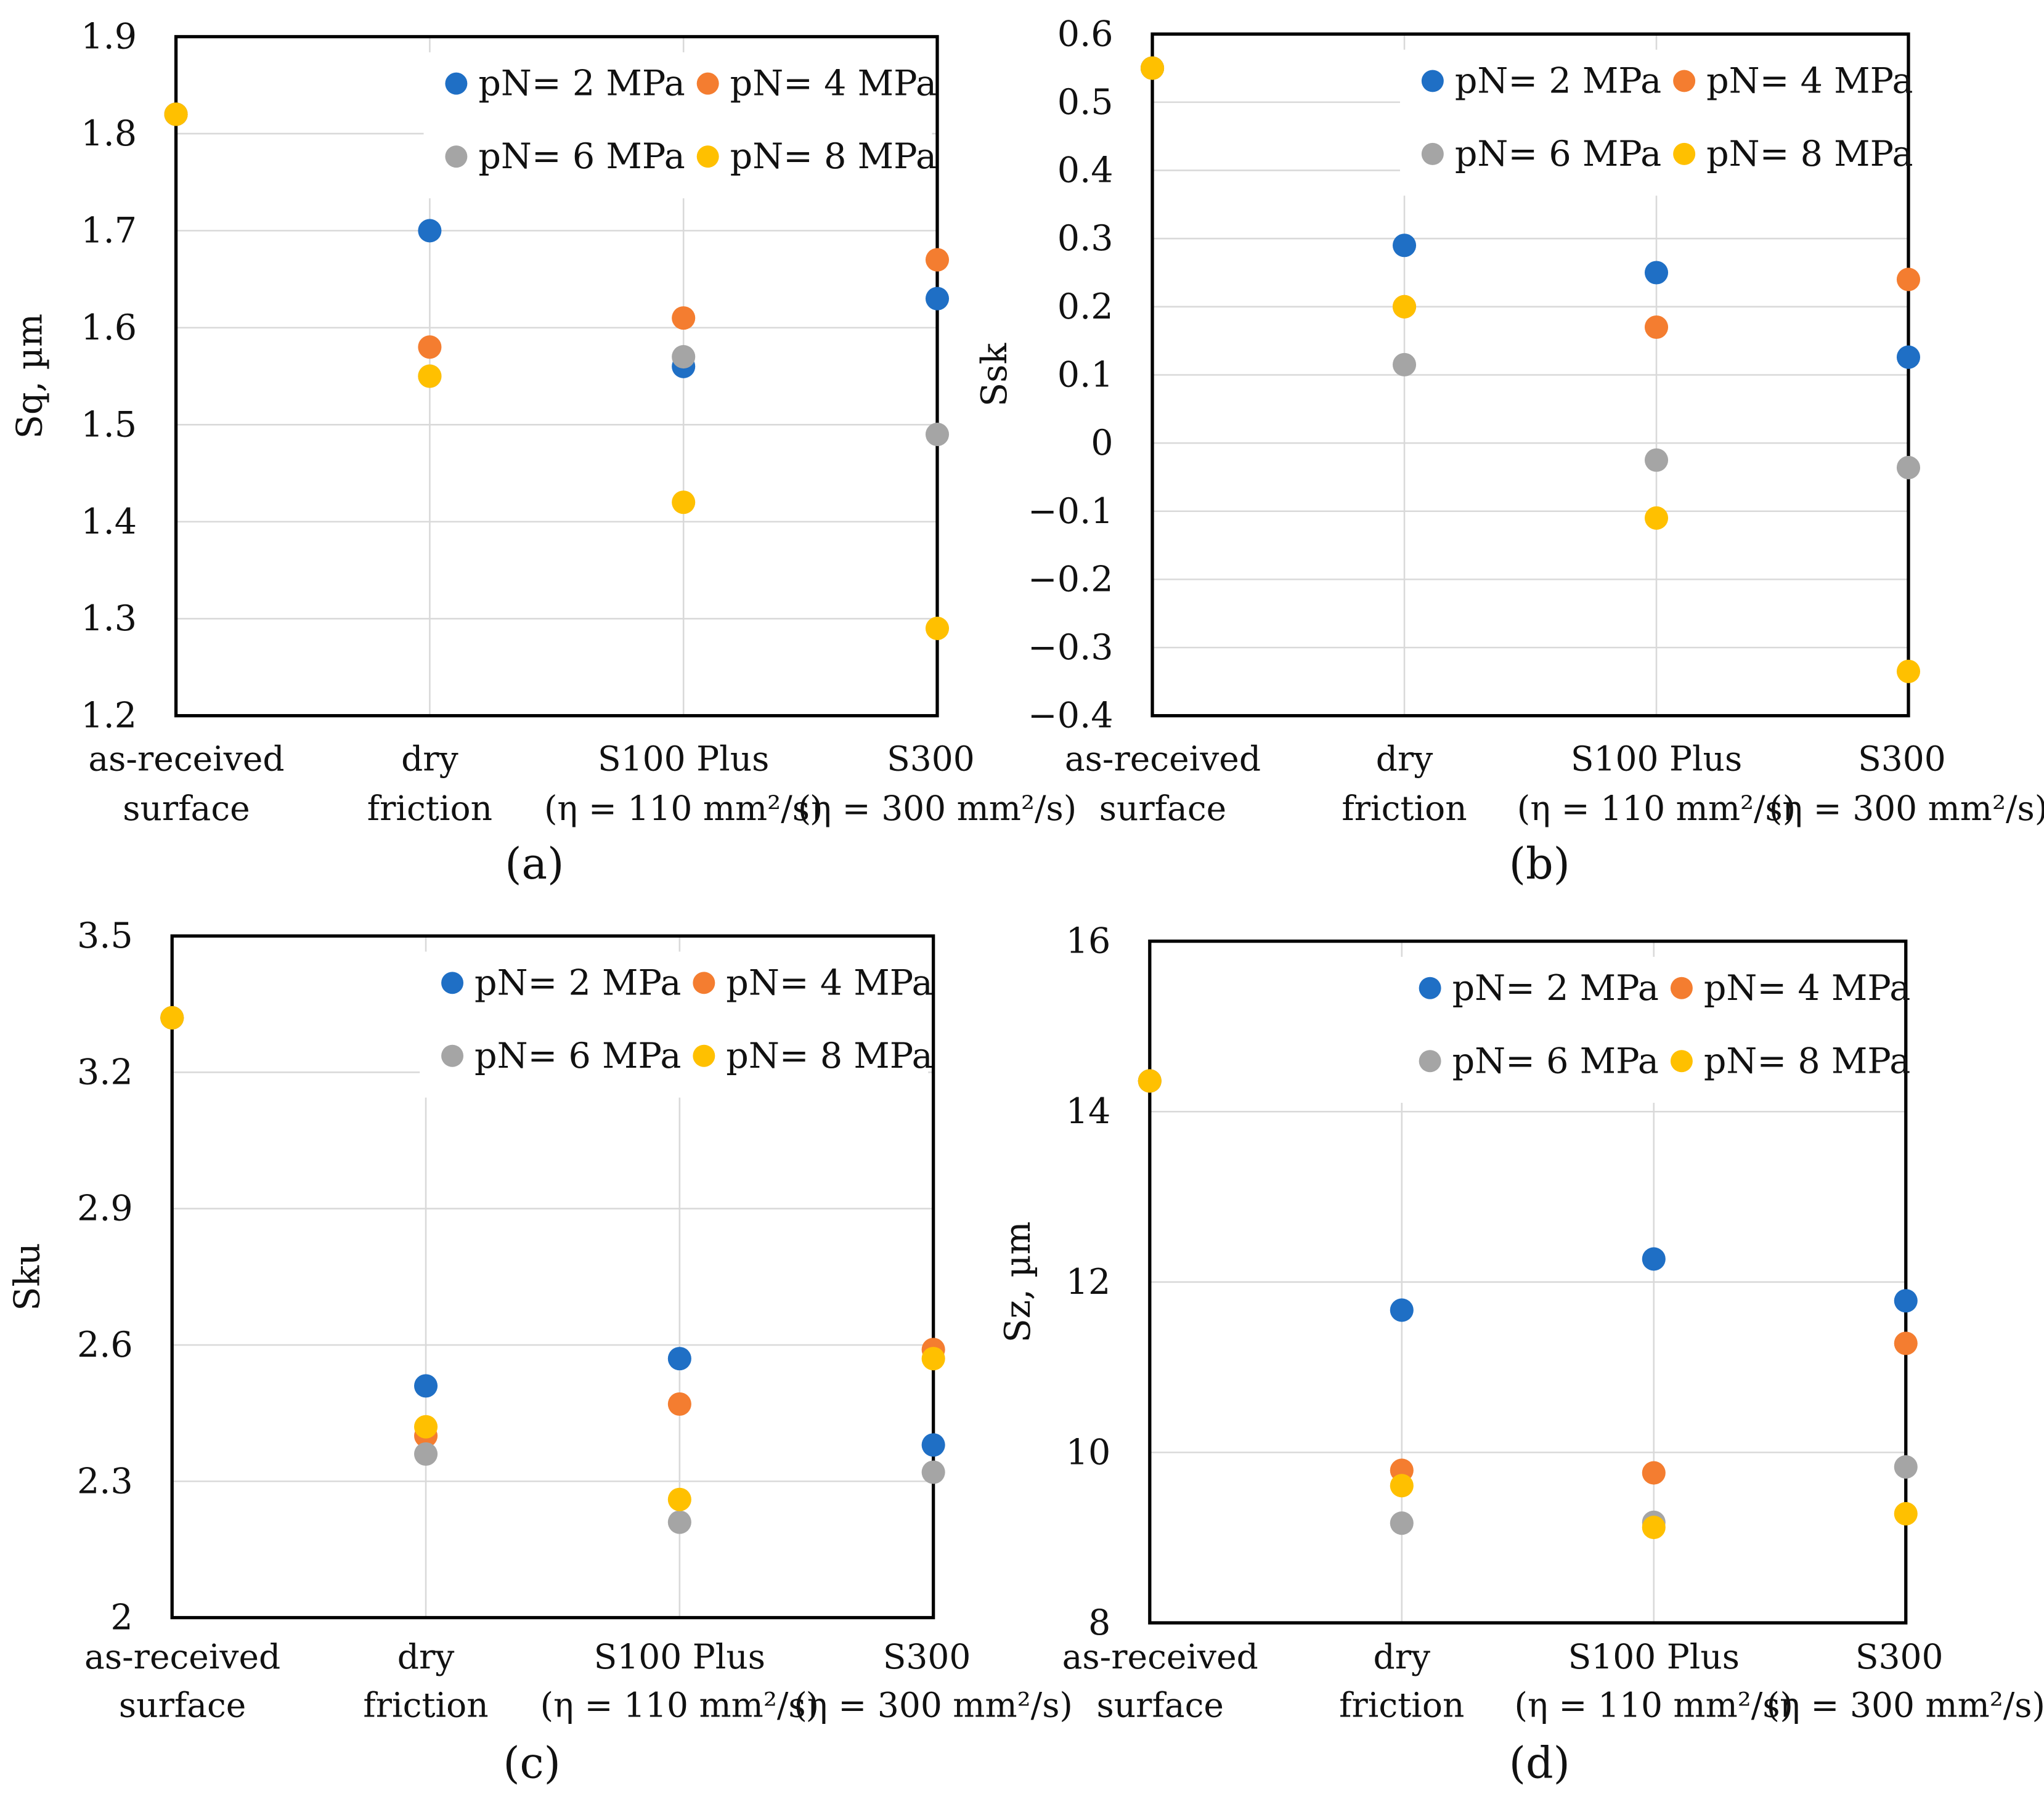 This screenshot has height=1812, width=2044. Describe the element at coordinates (27, 1277) in the screenshot. I see `y-axis-title: Sku` at that location.